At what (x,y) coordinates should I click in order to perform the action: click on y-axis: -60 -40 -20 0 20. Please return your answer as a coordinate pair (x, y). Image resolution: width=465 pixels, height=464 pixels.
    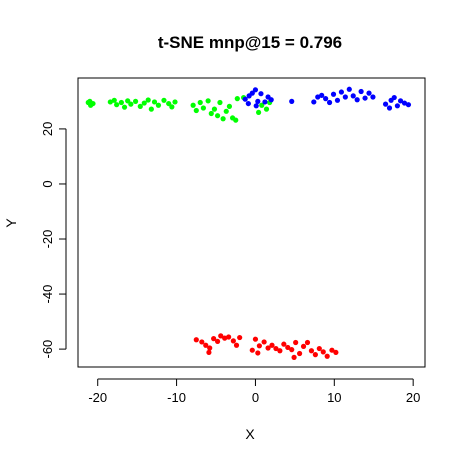
    Looking at the image, I should click on (53, 240).